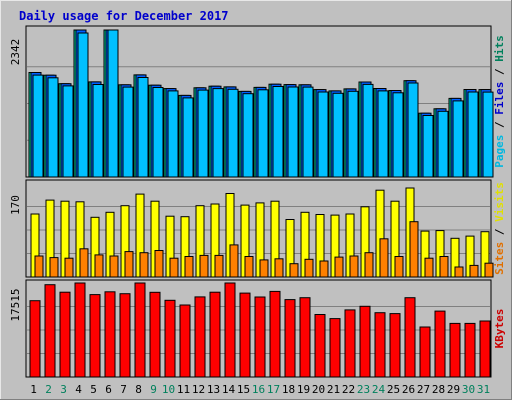 The image size is (512, 405). I want to click on day-label-20: 20, so click(318, 389).